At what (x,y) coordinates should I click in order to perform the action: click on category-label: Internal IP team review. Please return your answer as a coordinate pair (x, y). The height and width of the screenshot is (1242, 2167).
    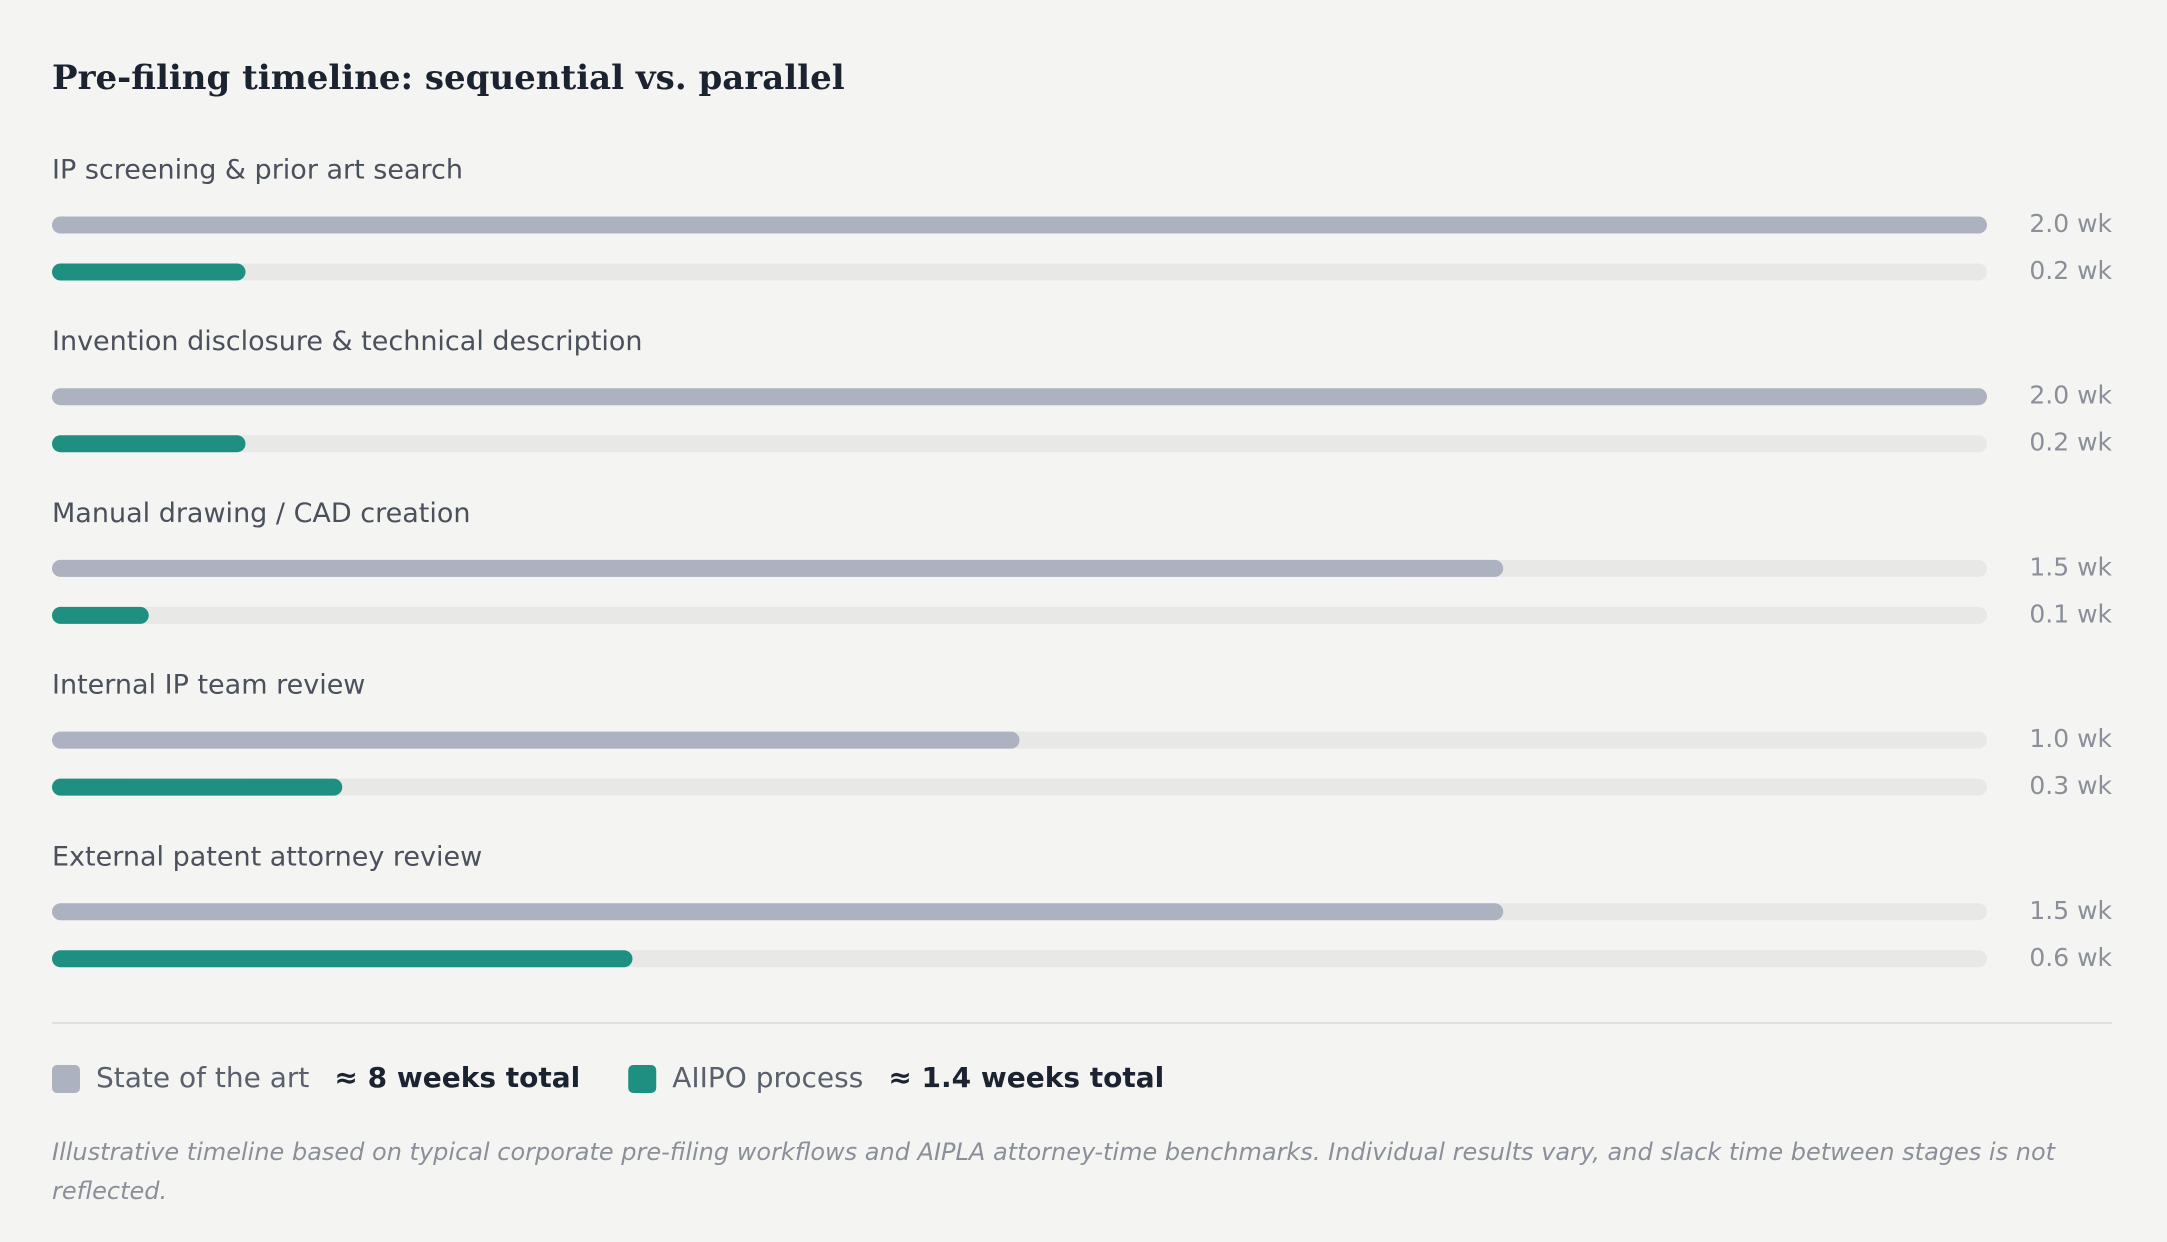
    Looking at the image, I should click on (208, 685).